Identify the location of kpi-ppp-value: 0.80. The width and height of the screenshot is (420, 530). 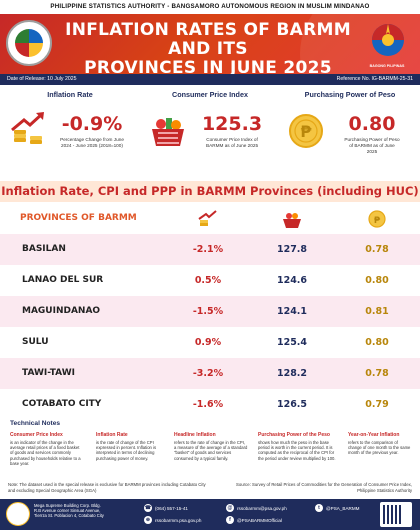
(372, 124).